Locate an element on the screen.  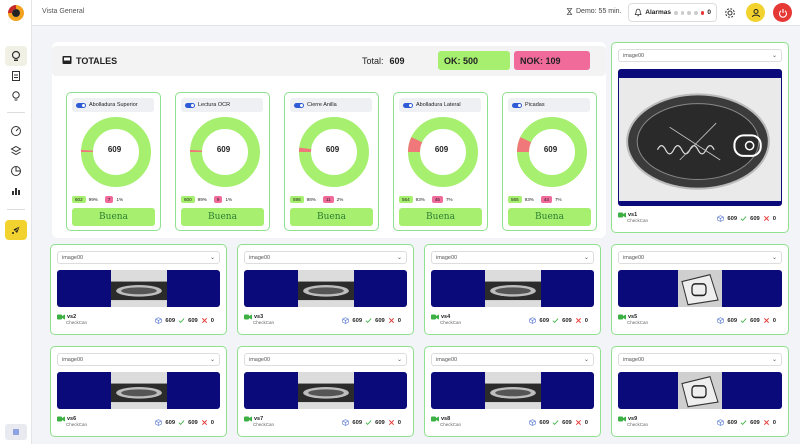
settings-button is located at coordinates (730, 13).